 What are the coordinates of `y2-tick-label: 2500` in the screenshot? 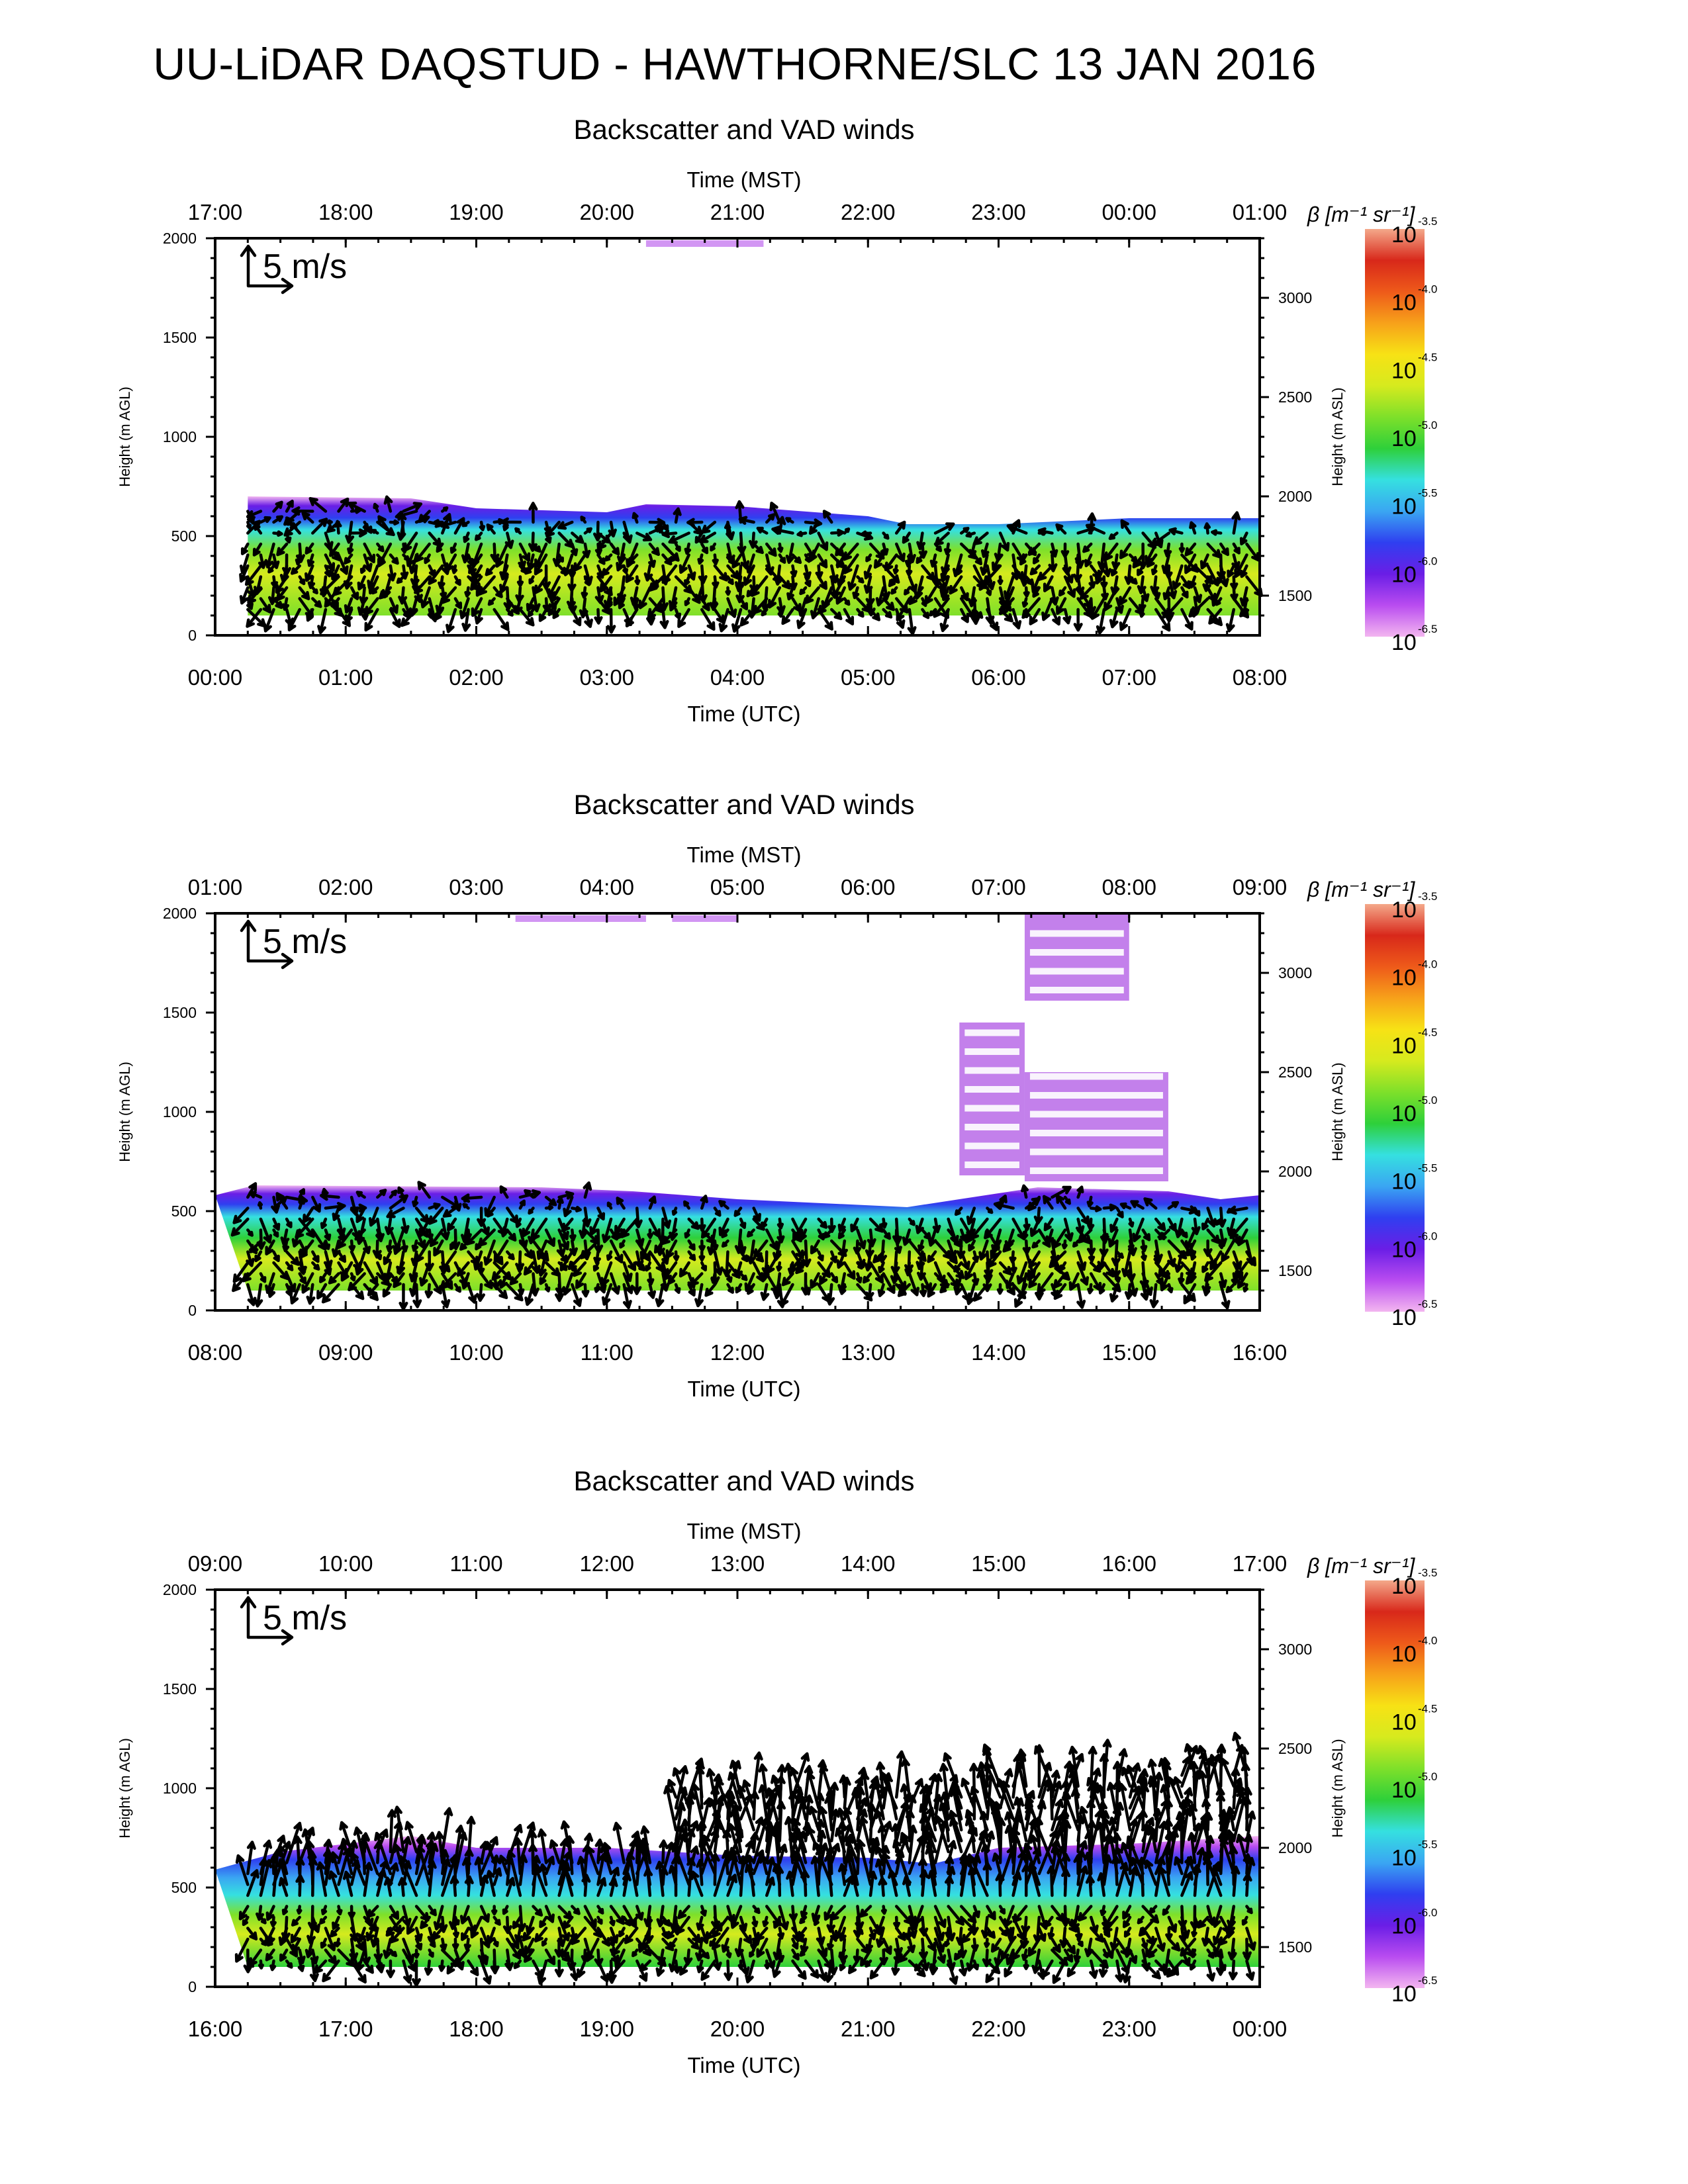 It's located at (1295, 1749).